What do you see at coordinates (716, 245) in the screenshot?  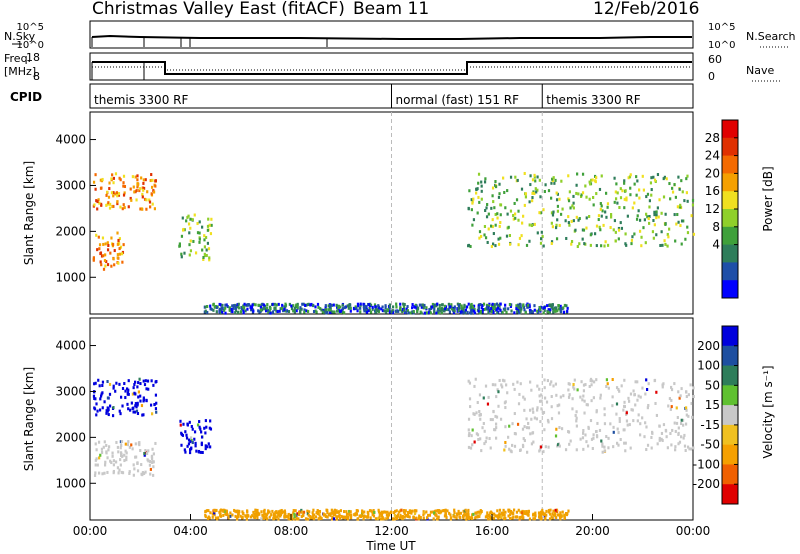 I see `colorbar-tick-label: 4` at bounding box center [716, 245].